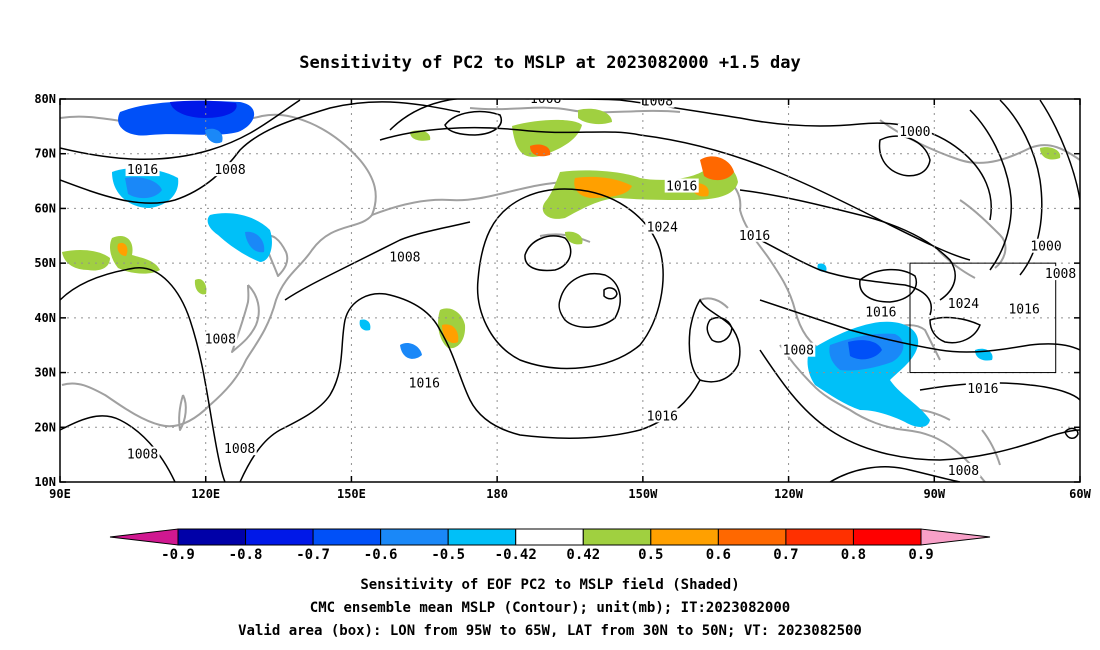  I want to click on colorbar-label: -0.5, so click(448, 555).